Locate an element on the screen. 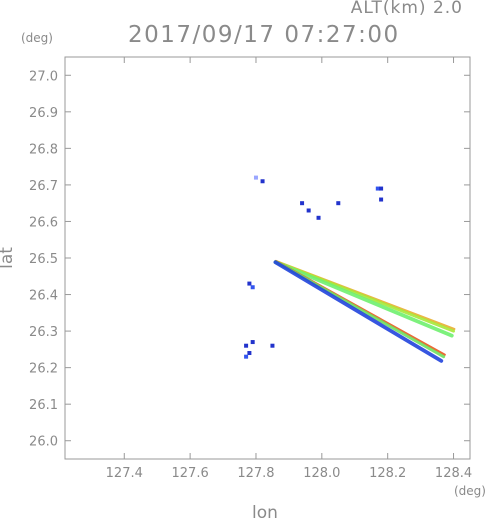 Image resolution: width=491 pixels, height=523 pixels. y-tick-label: 26.7 is located at coordinates (43, 186).